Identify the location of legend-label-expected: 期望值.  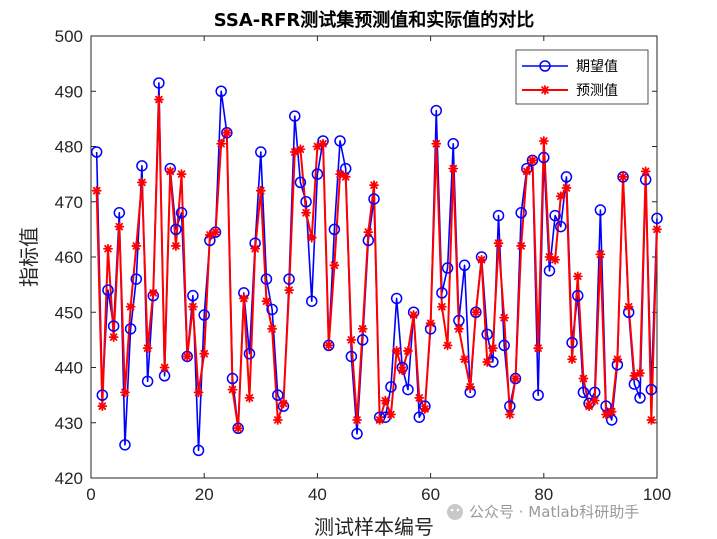
(597, 67).